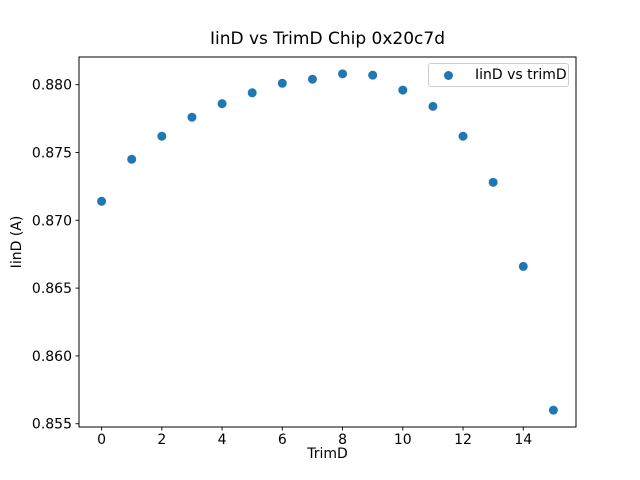 This screenshot has width=640, height=480. What do you see at coordinates (403, 440) in the screenshot?
I see `x-tick-label: 10` at bounding box center [403, 440].